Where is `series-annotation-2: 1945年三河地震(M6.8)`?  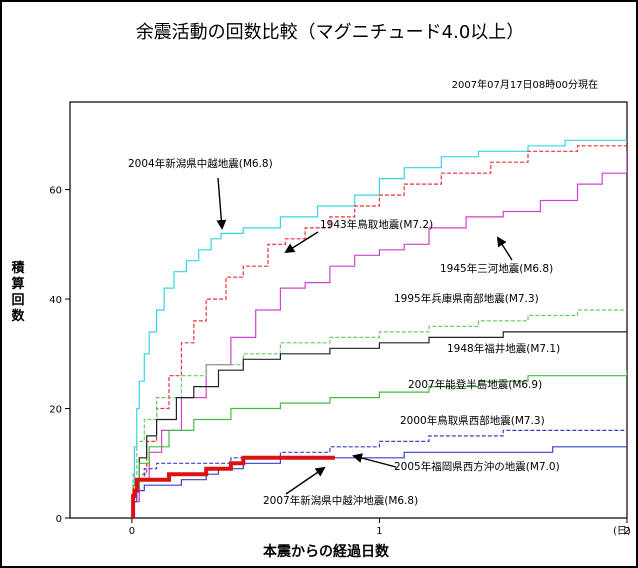
series-annotation-2: 1945年三河地震(M6.8) is located at coordinates (496, 268).